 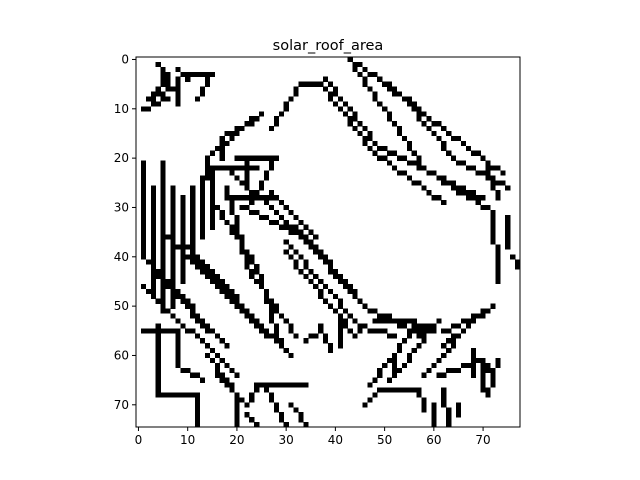 What do you see at coordinates (482, 440) in the screenshot?
I see `x-tick-label: 70` at bounding box center [482, 440].